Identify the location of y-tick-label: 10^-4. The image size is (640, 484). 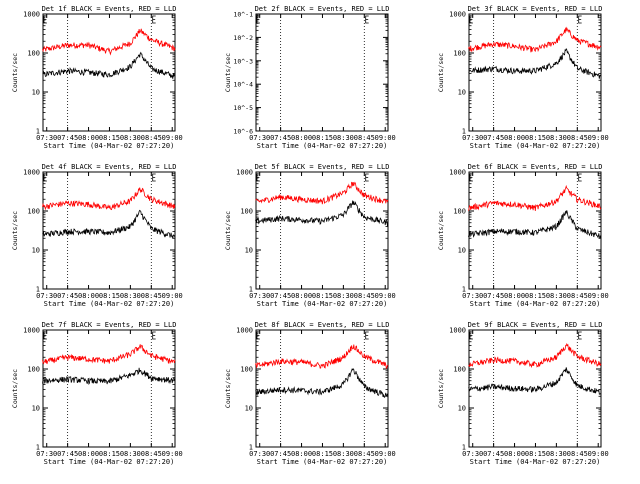
(243, 85).